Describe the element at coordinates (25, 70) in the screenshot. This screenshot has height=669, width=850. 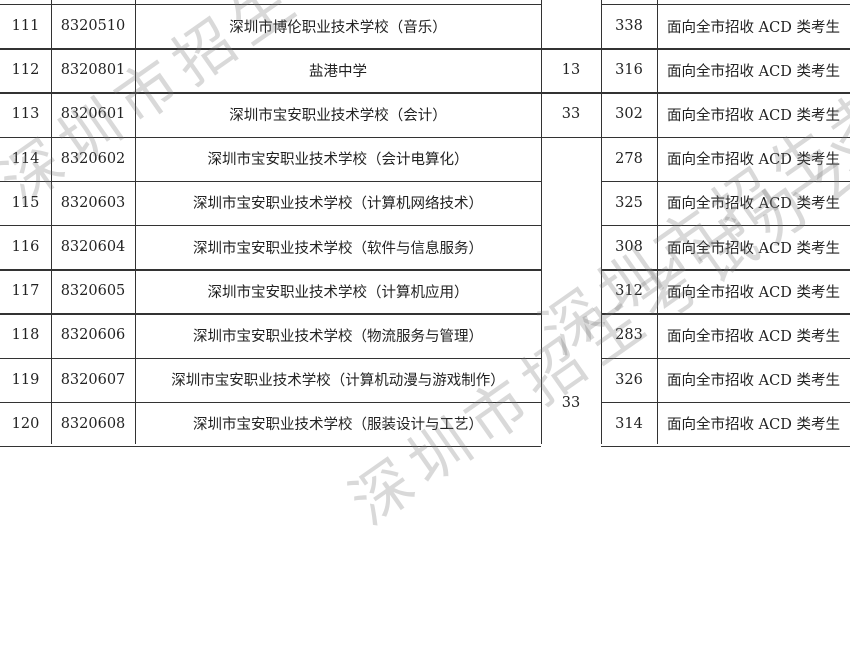
I see `cell-seq: 112` at that location.